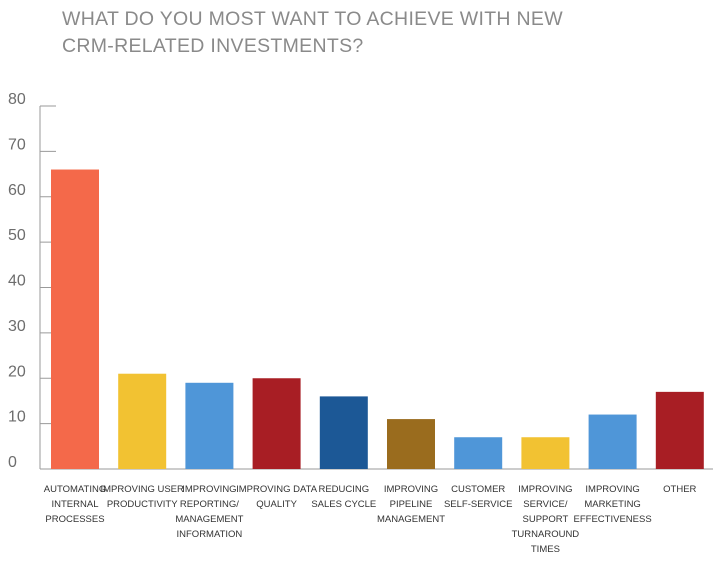 The height and width of the screenshot is (565, 720). What do you see at coordinates (411, 504) in the screenshot?
I see `x-tick-label: IMPROVING PIPELINE MANAGEMENT` at bounding box center [411, 504].